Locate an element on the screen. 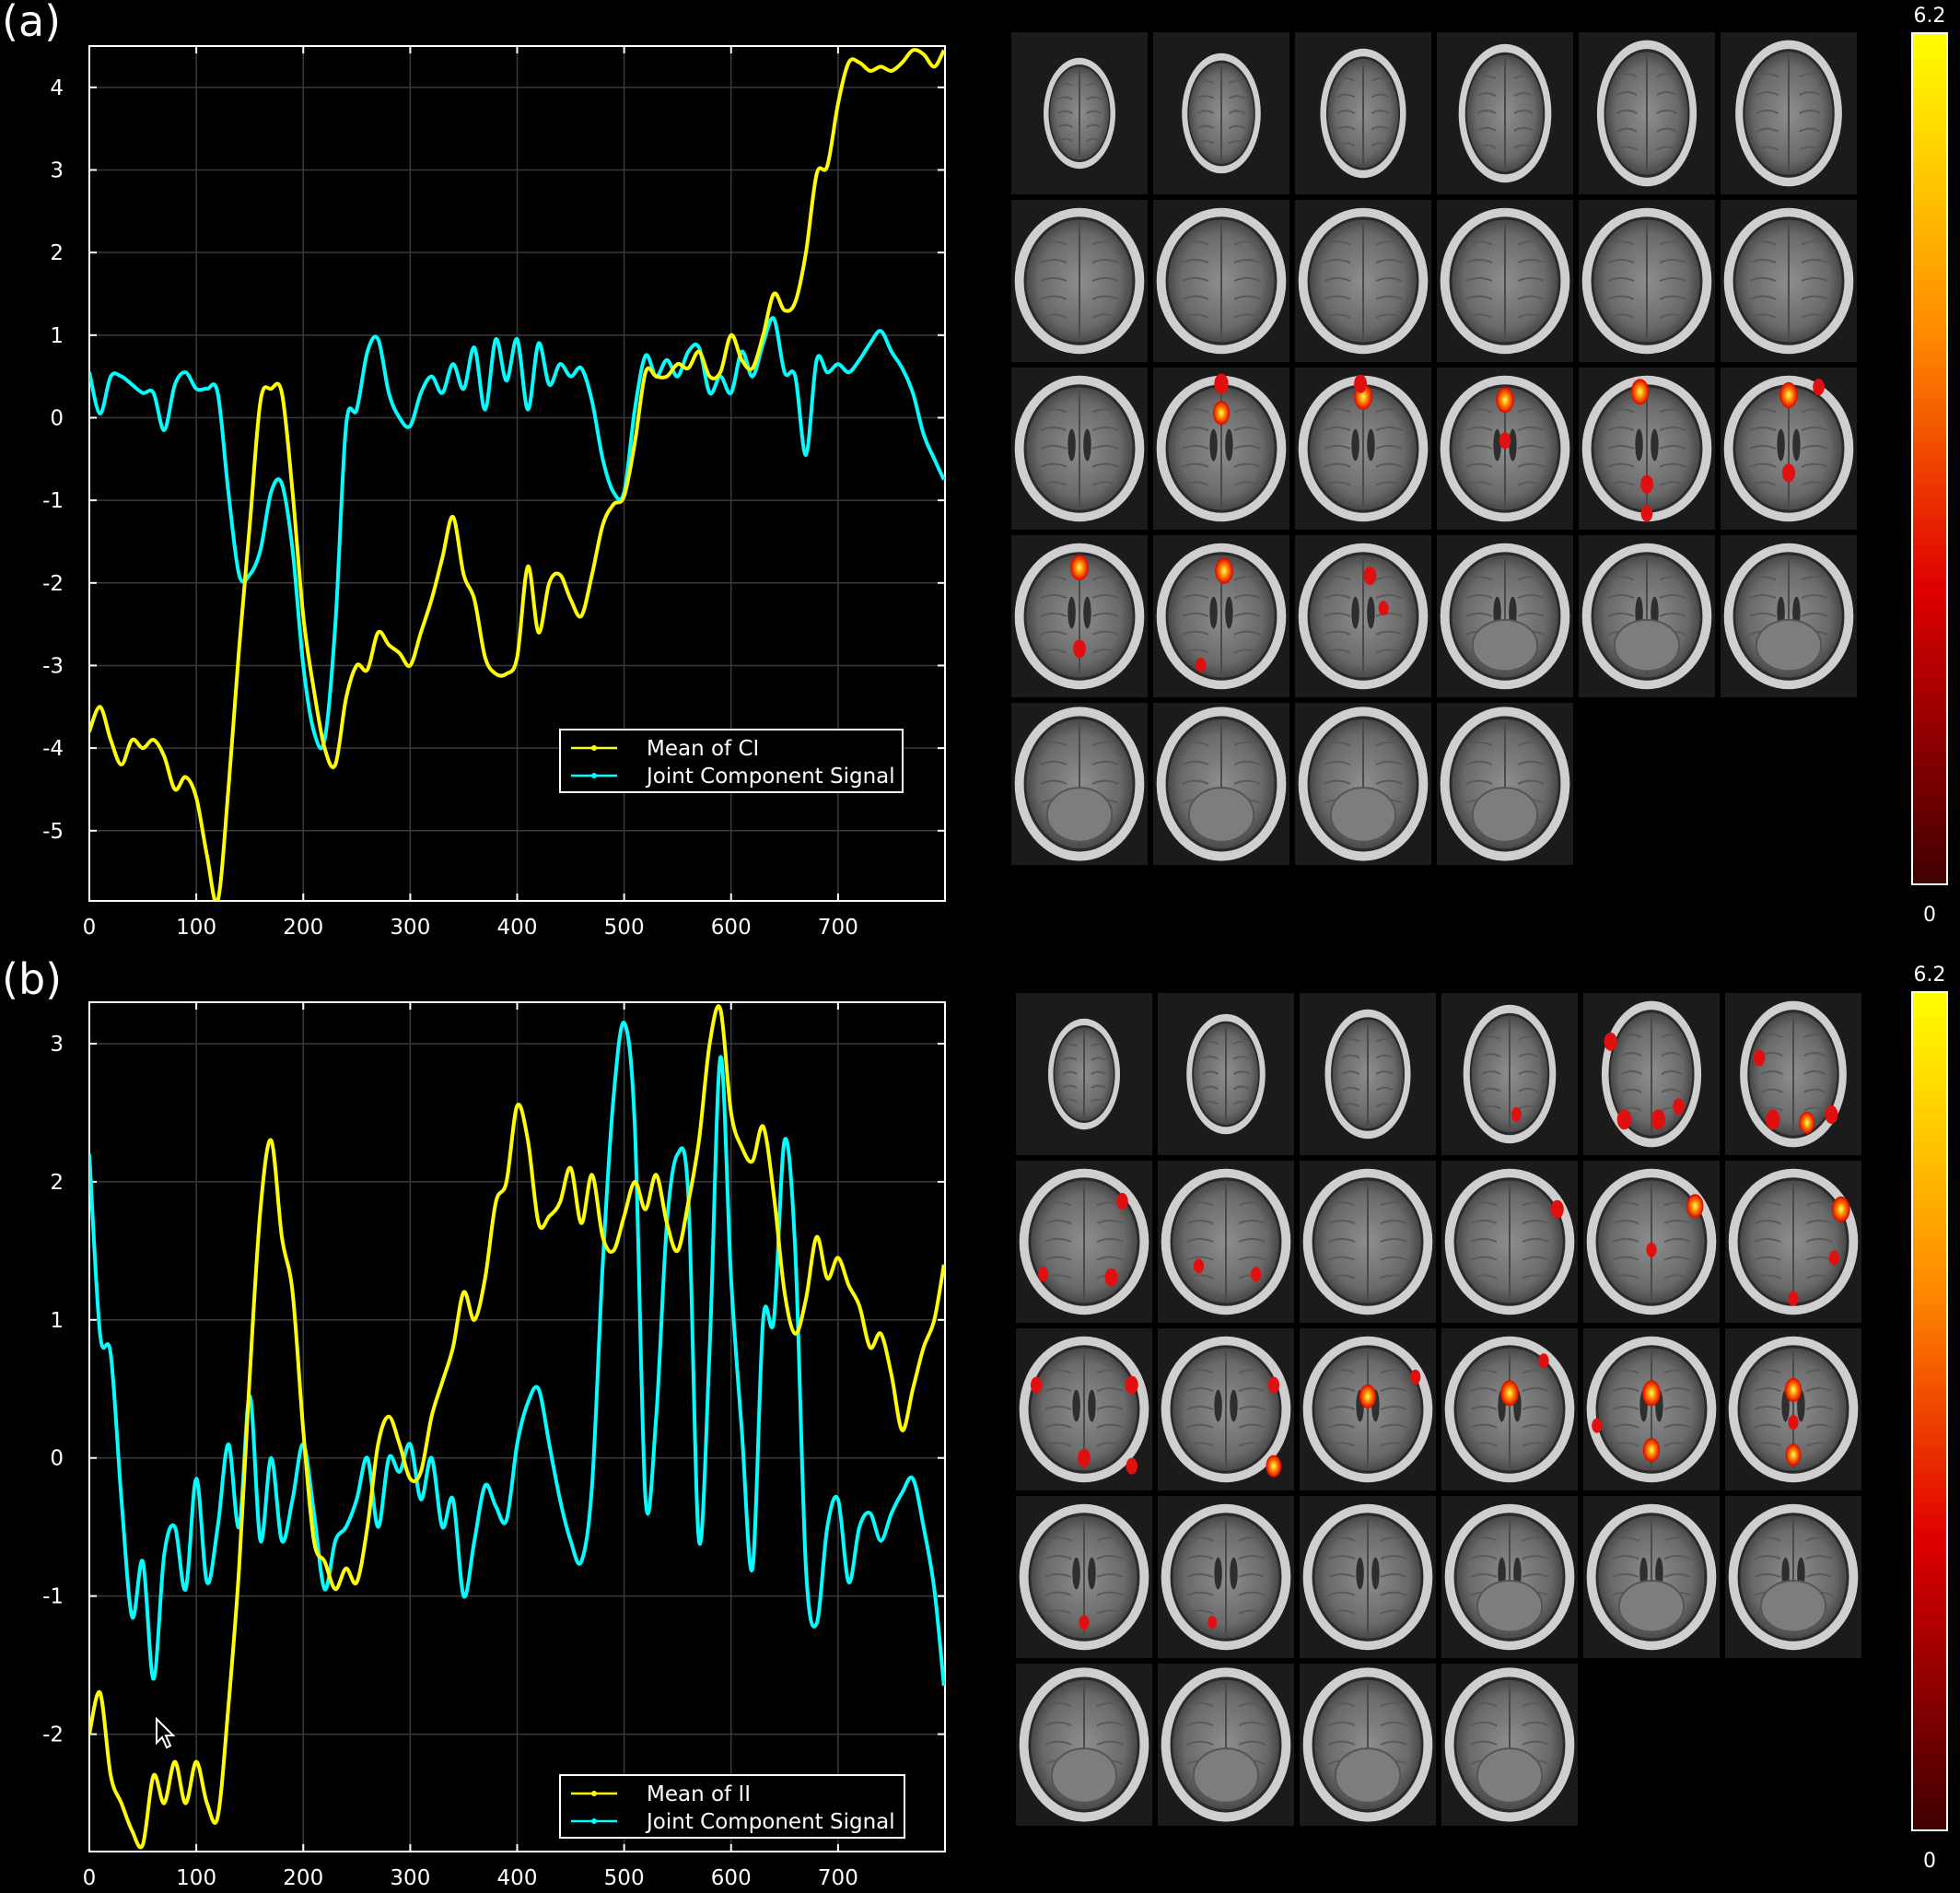 Image resolution: width=1960 pixels, height=1893 pixels. y-tick-label: 1 is located at coordinates (57, 1321).